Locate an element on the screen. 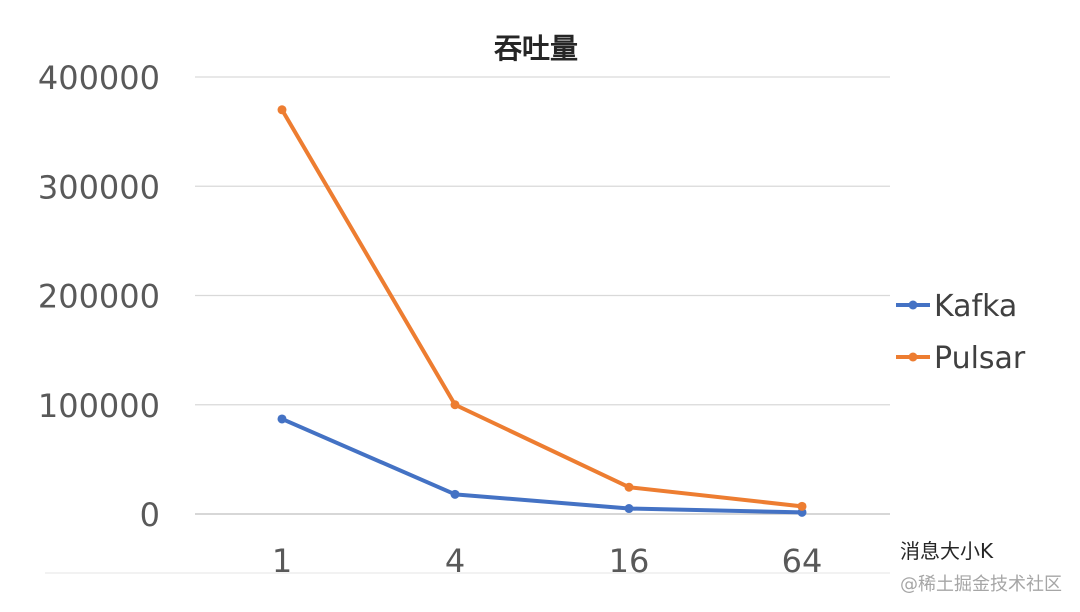  x-tick-label: 64 is located at coordinates (802, 561).